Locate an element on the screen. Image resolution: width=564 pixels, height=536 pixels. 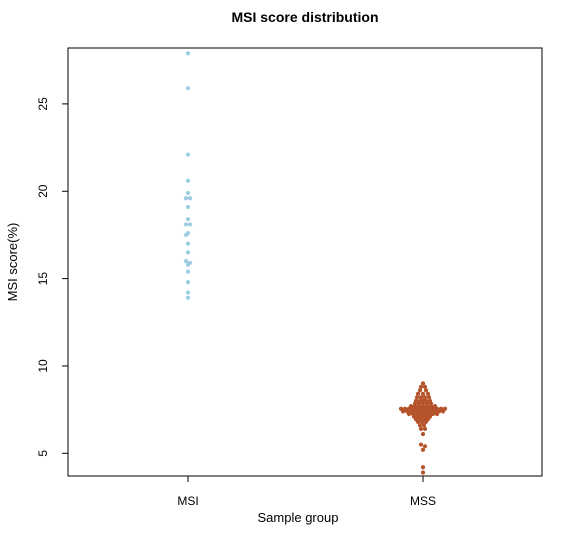
y-tick-label: 25 is located at coordinates (43, 104).